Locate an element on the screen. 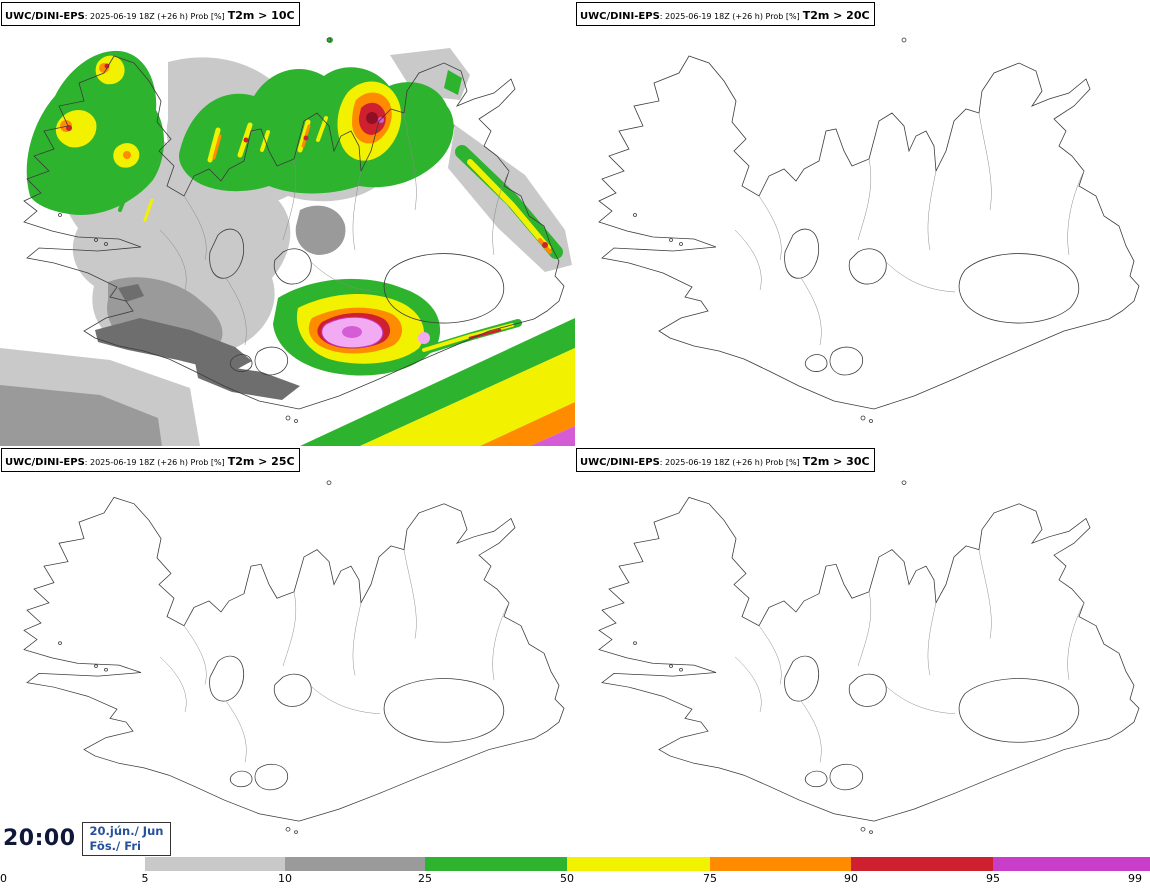  threshold-label: T2m > 20C is located at coordinates (836, 15).